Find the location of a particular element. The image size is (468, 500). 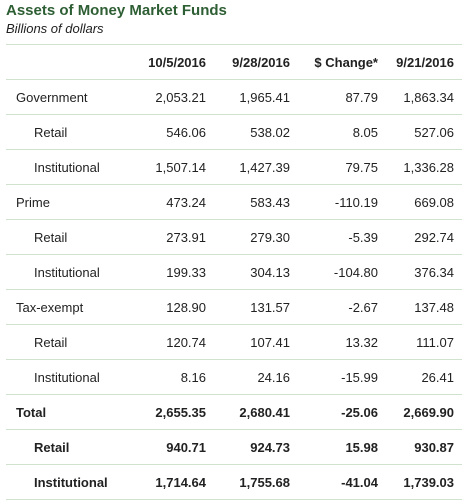

table-cell: 273.91 is located at coordinates (168, 237).